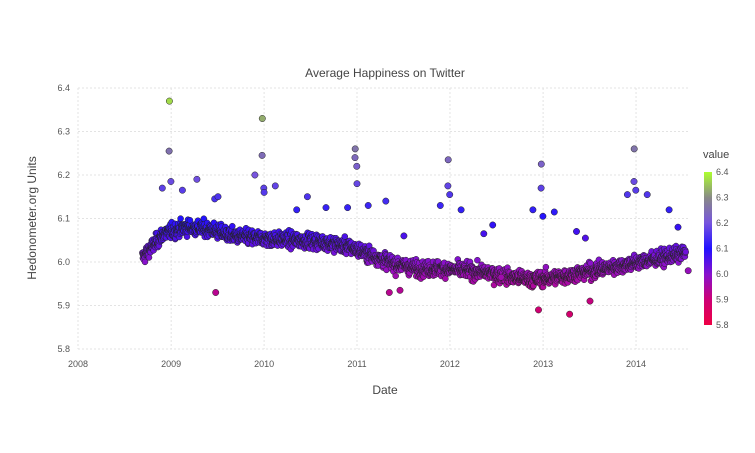 The width and height of the screenshot is (755, 453). Describe the element at coordinates (722, 223) in the screenshot. I see `legend-label: 6.2` at that location.